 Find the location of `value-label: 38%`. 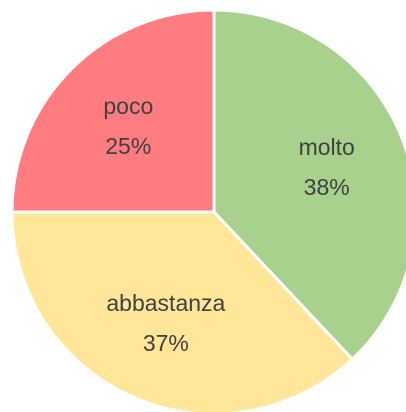

value-label: 38% is located at coordinates (326, 187).